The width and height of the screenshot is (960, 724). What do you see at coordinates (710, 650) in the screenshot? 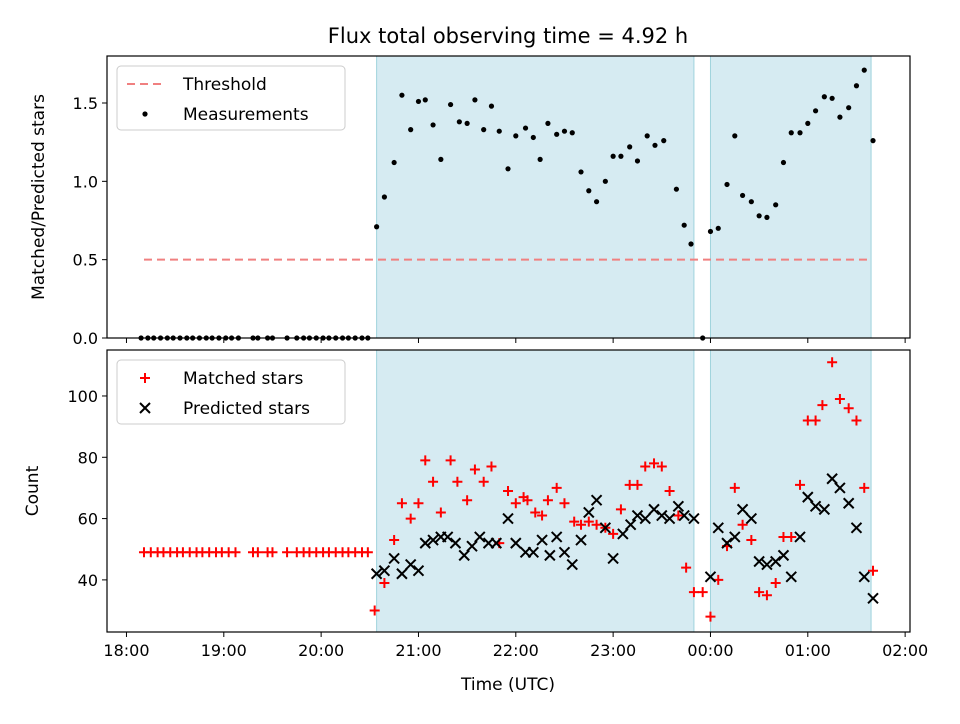
I see `x-tick-label: 00:00` at bounding box center [710, 650].